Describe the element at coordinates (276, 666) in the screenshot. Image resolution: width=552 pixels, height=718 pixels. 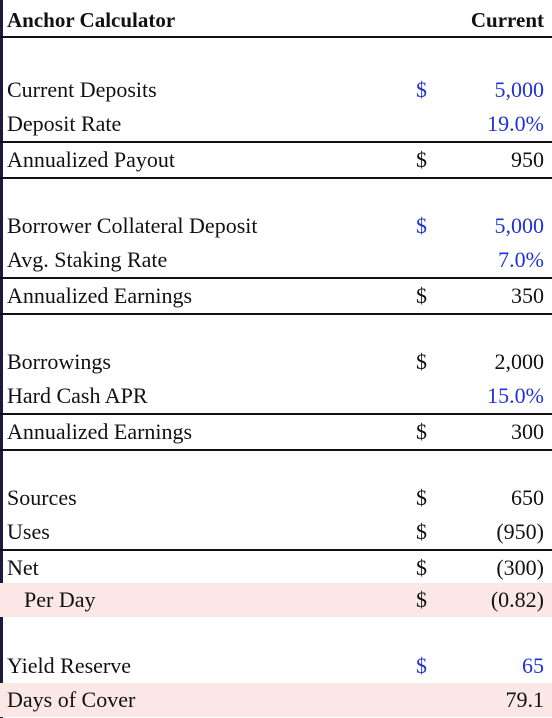
I see `row-yield-reserve: Yield Reserve $ 65` at that location.